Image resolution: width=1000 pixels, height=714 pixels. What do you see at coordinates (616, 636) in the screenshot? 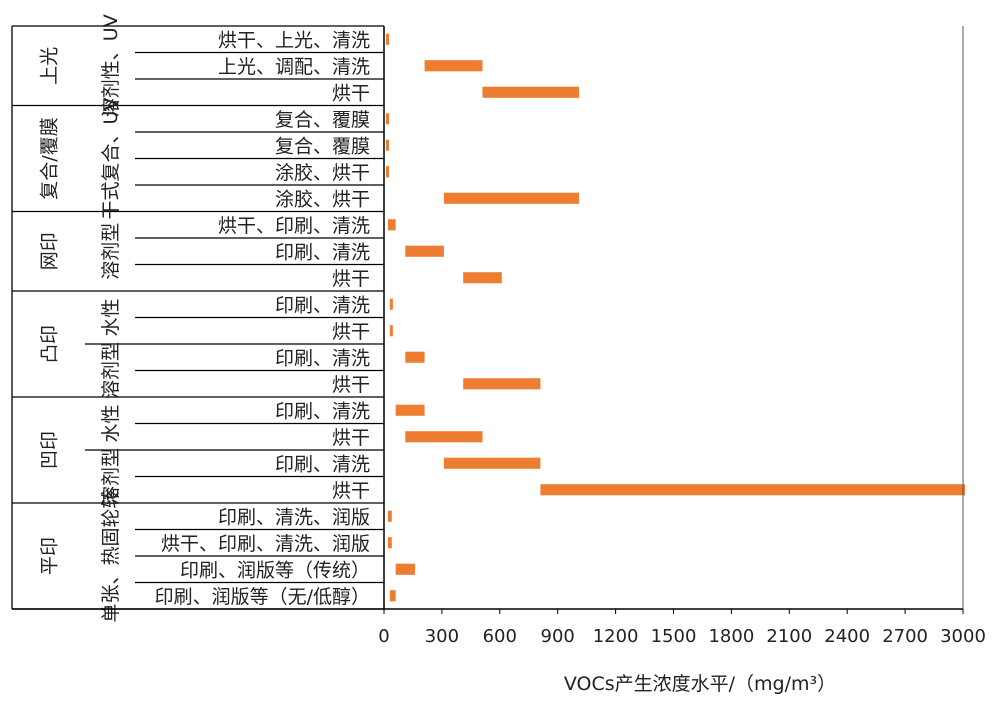
I see `x-tick-label: 1200` at bounding box center [616, 636].